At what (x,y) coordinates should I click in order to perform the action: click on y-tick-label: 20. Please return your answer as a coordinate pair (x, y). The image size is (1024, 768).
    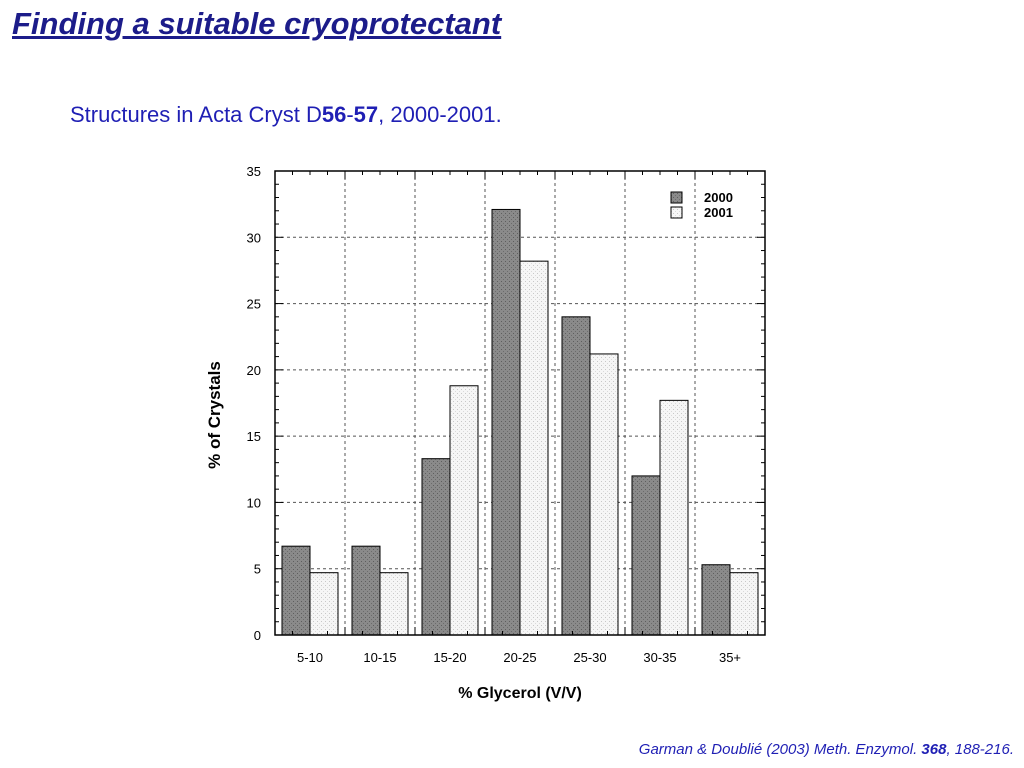
    Looking at the image, I should click on (254, 370).